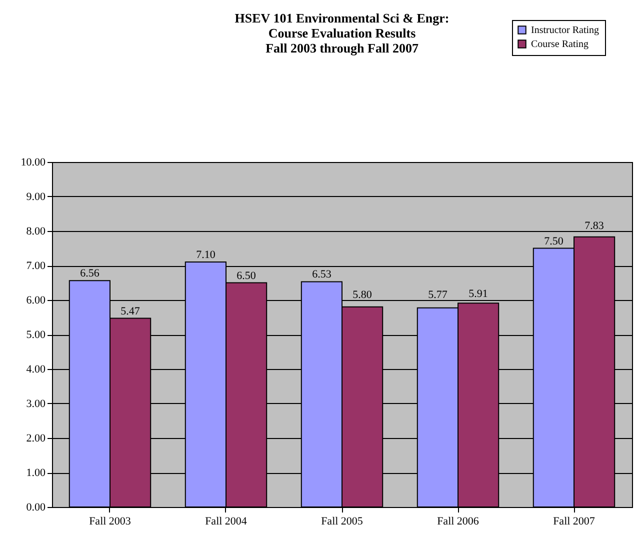 This screenshot has height=544, width=643. What do you see at coordinates (574, 522) in the screenshot?
I see `x-tick-label: Fall 2007` at bounding box center [574, 522].